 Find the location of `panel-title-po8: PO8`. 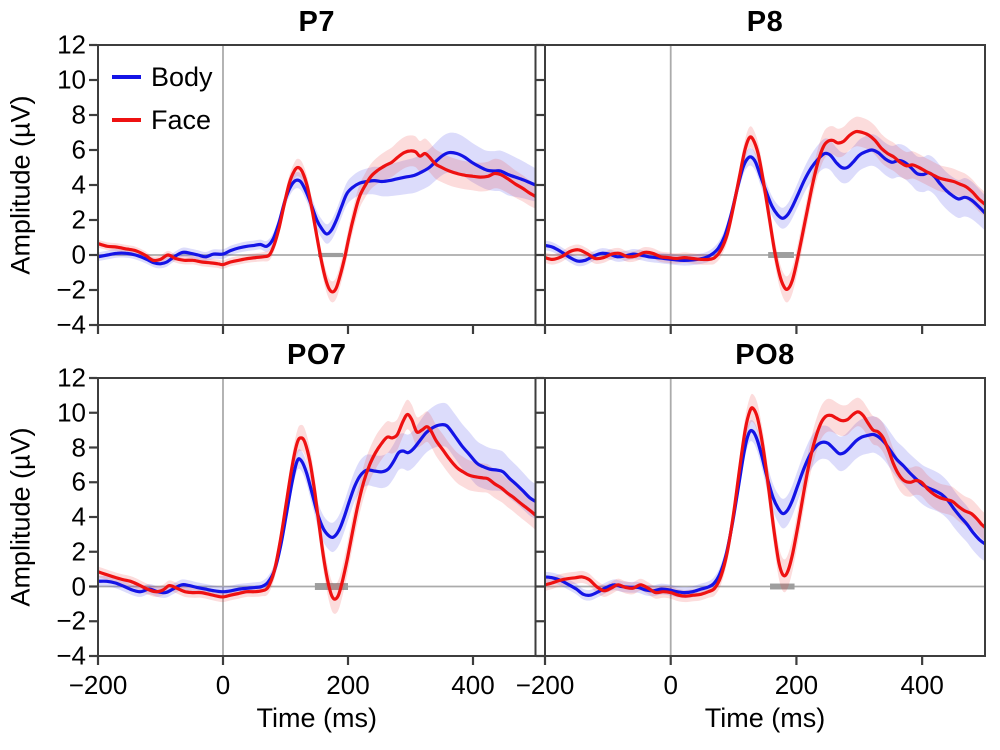

panel-title-po8: PO8 is located at coordinates (765, 355).